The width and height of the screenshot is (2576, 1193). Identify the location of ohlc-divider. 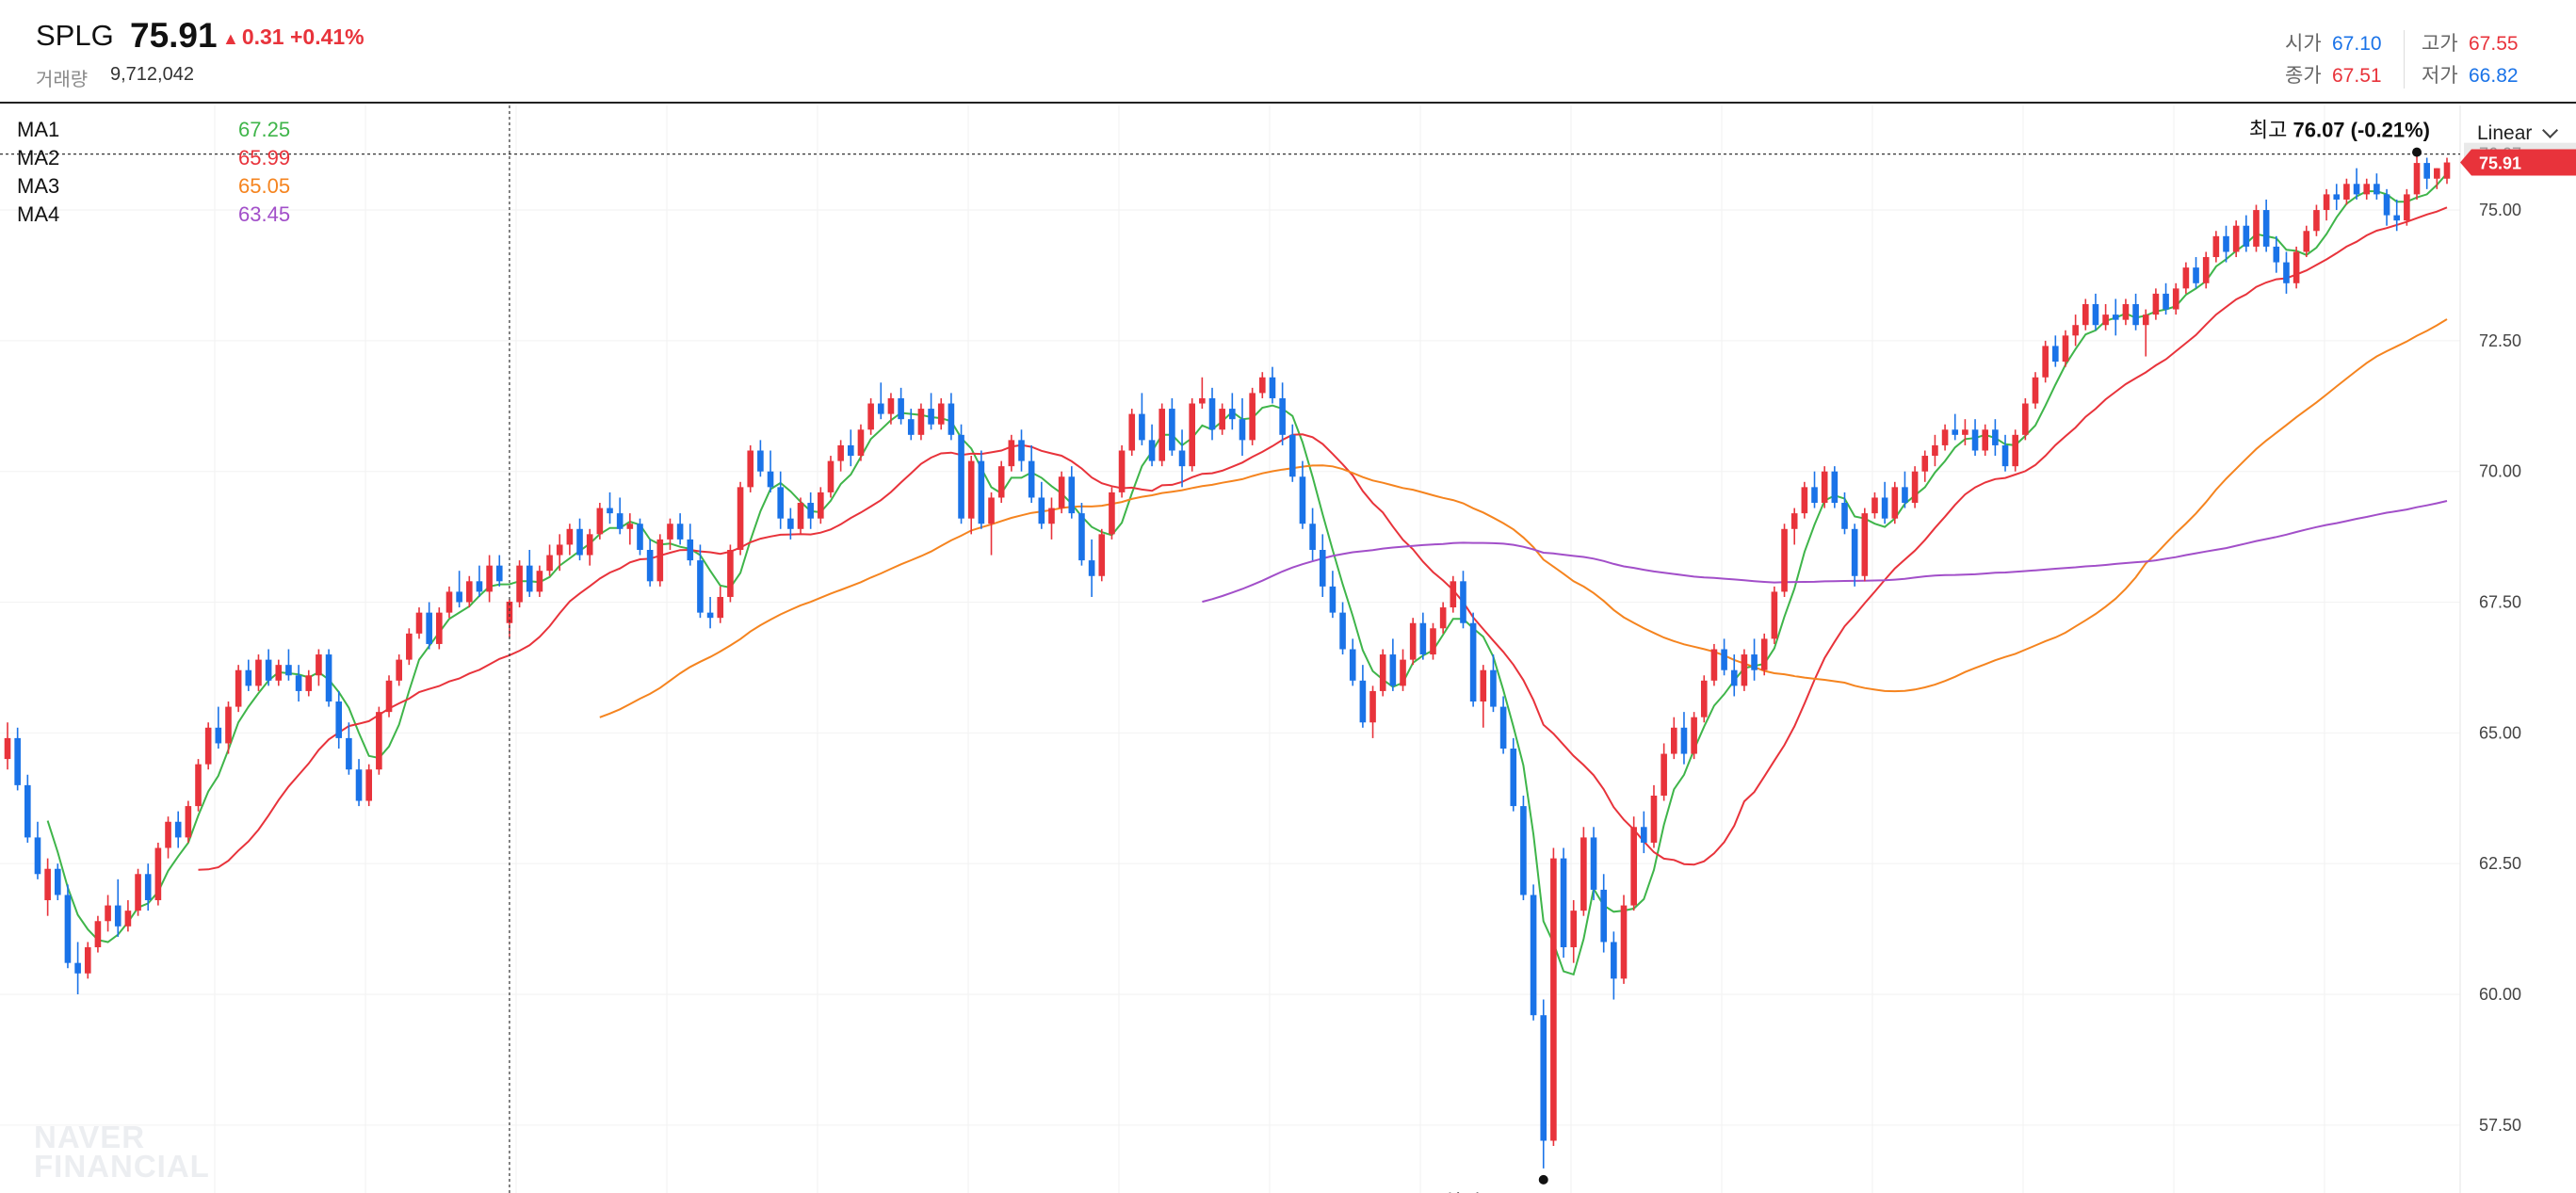
(2404, 59).